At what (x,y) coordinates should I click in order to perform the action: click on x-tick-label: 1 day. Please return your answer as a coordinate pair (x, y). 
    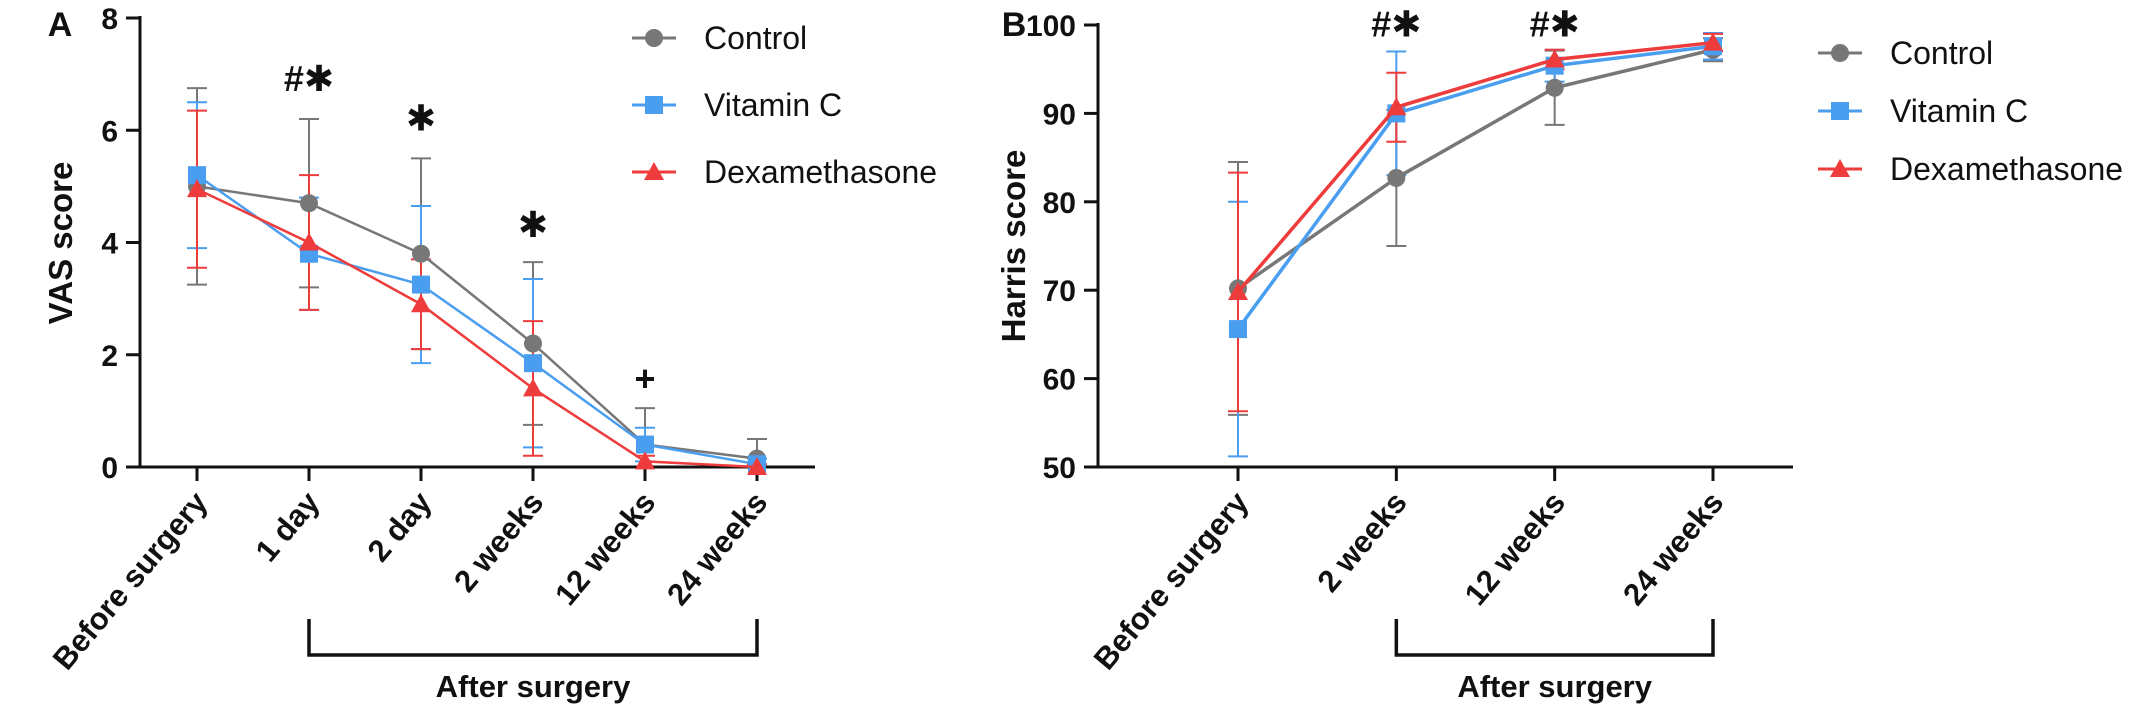
    Looking at the image, I should click on (288, 526).